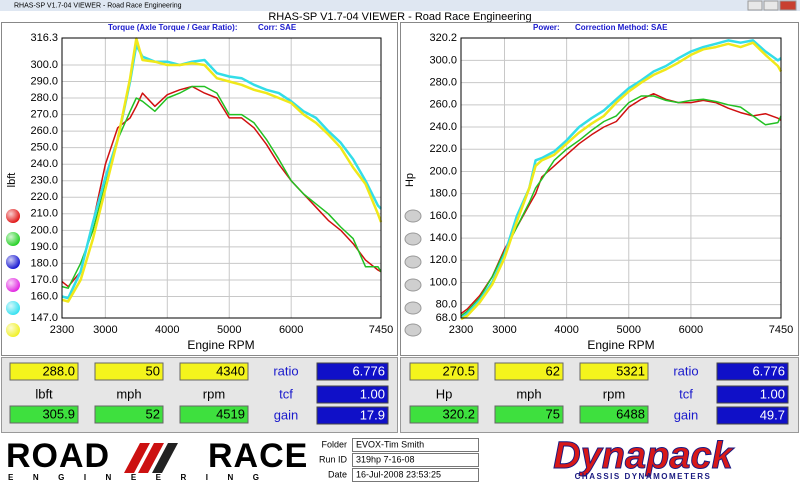  Describe the element at coordinates (58, 370) in the screenshot. I see `readout-value: 288.0` at that location.